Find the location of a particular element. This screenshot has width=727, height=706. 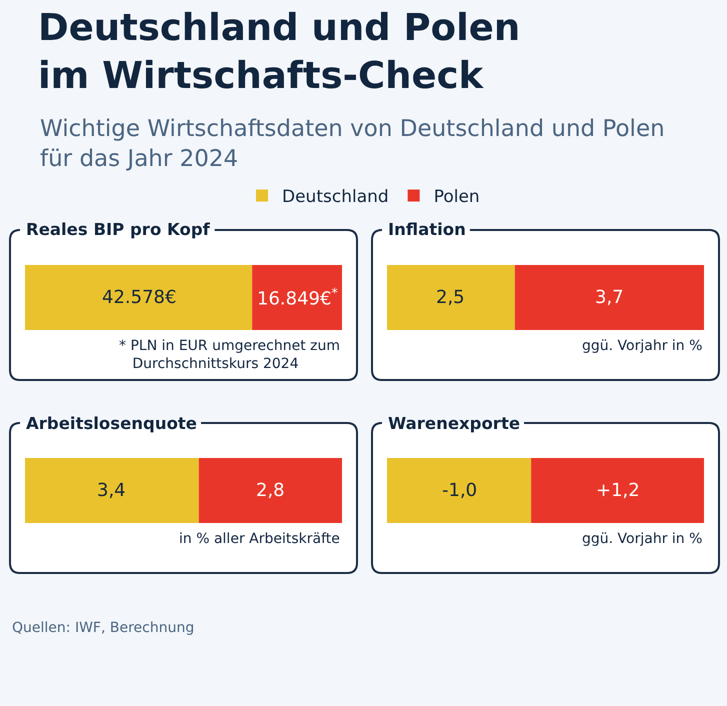

text: Deutschland und Polen im Wirtschafts-Check is located at coordinates (279, 52).